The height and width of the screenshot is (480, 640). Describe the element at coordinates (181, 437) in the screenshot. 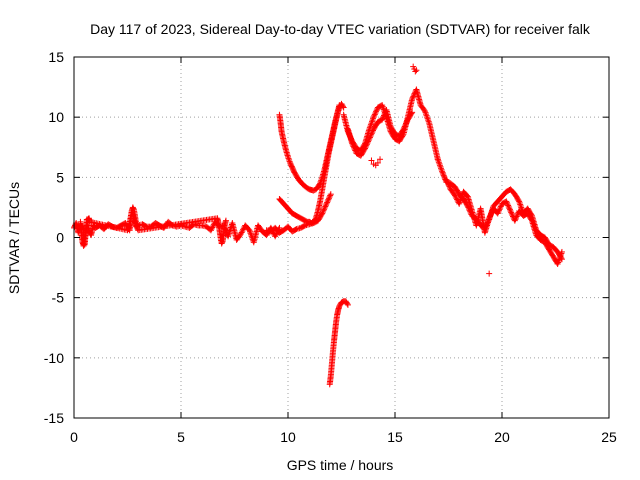

I see `x-tick-label: 5` at that location.